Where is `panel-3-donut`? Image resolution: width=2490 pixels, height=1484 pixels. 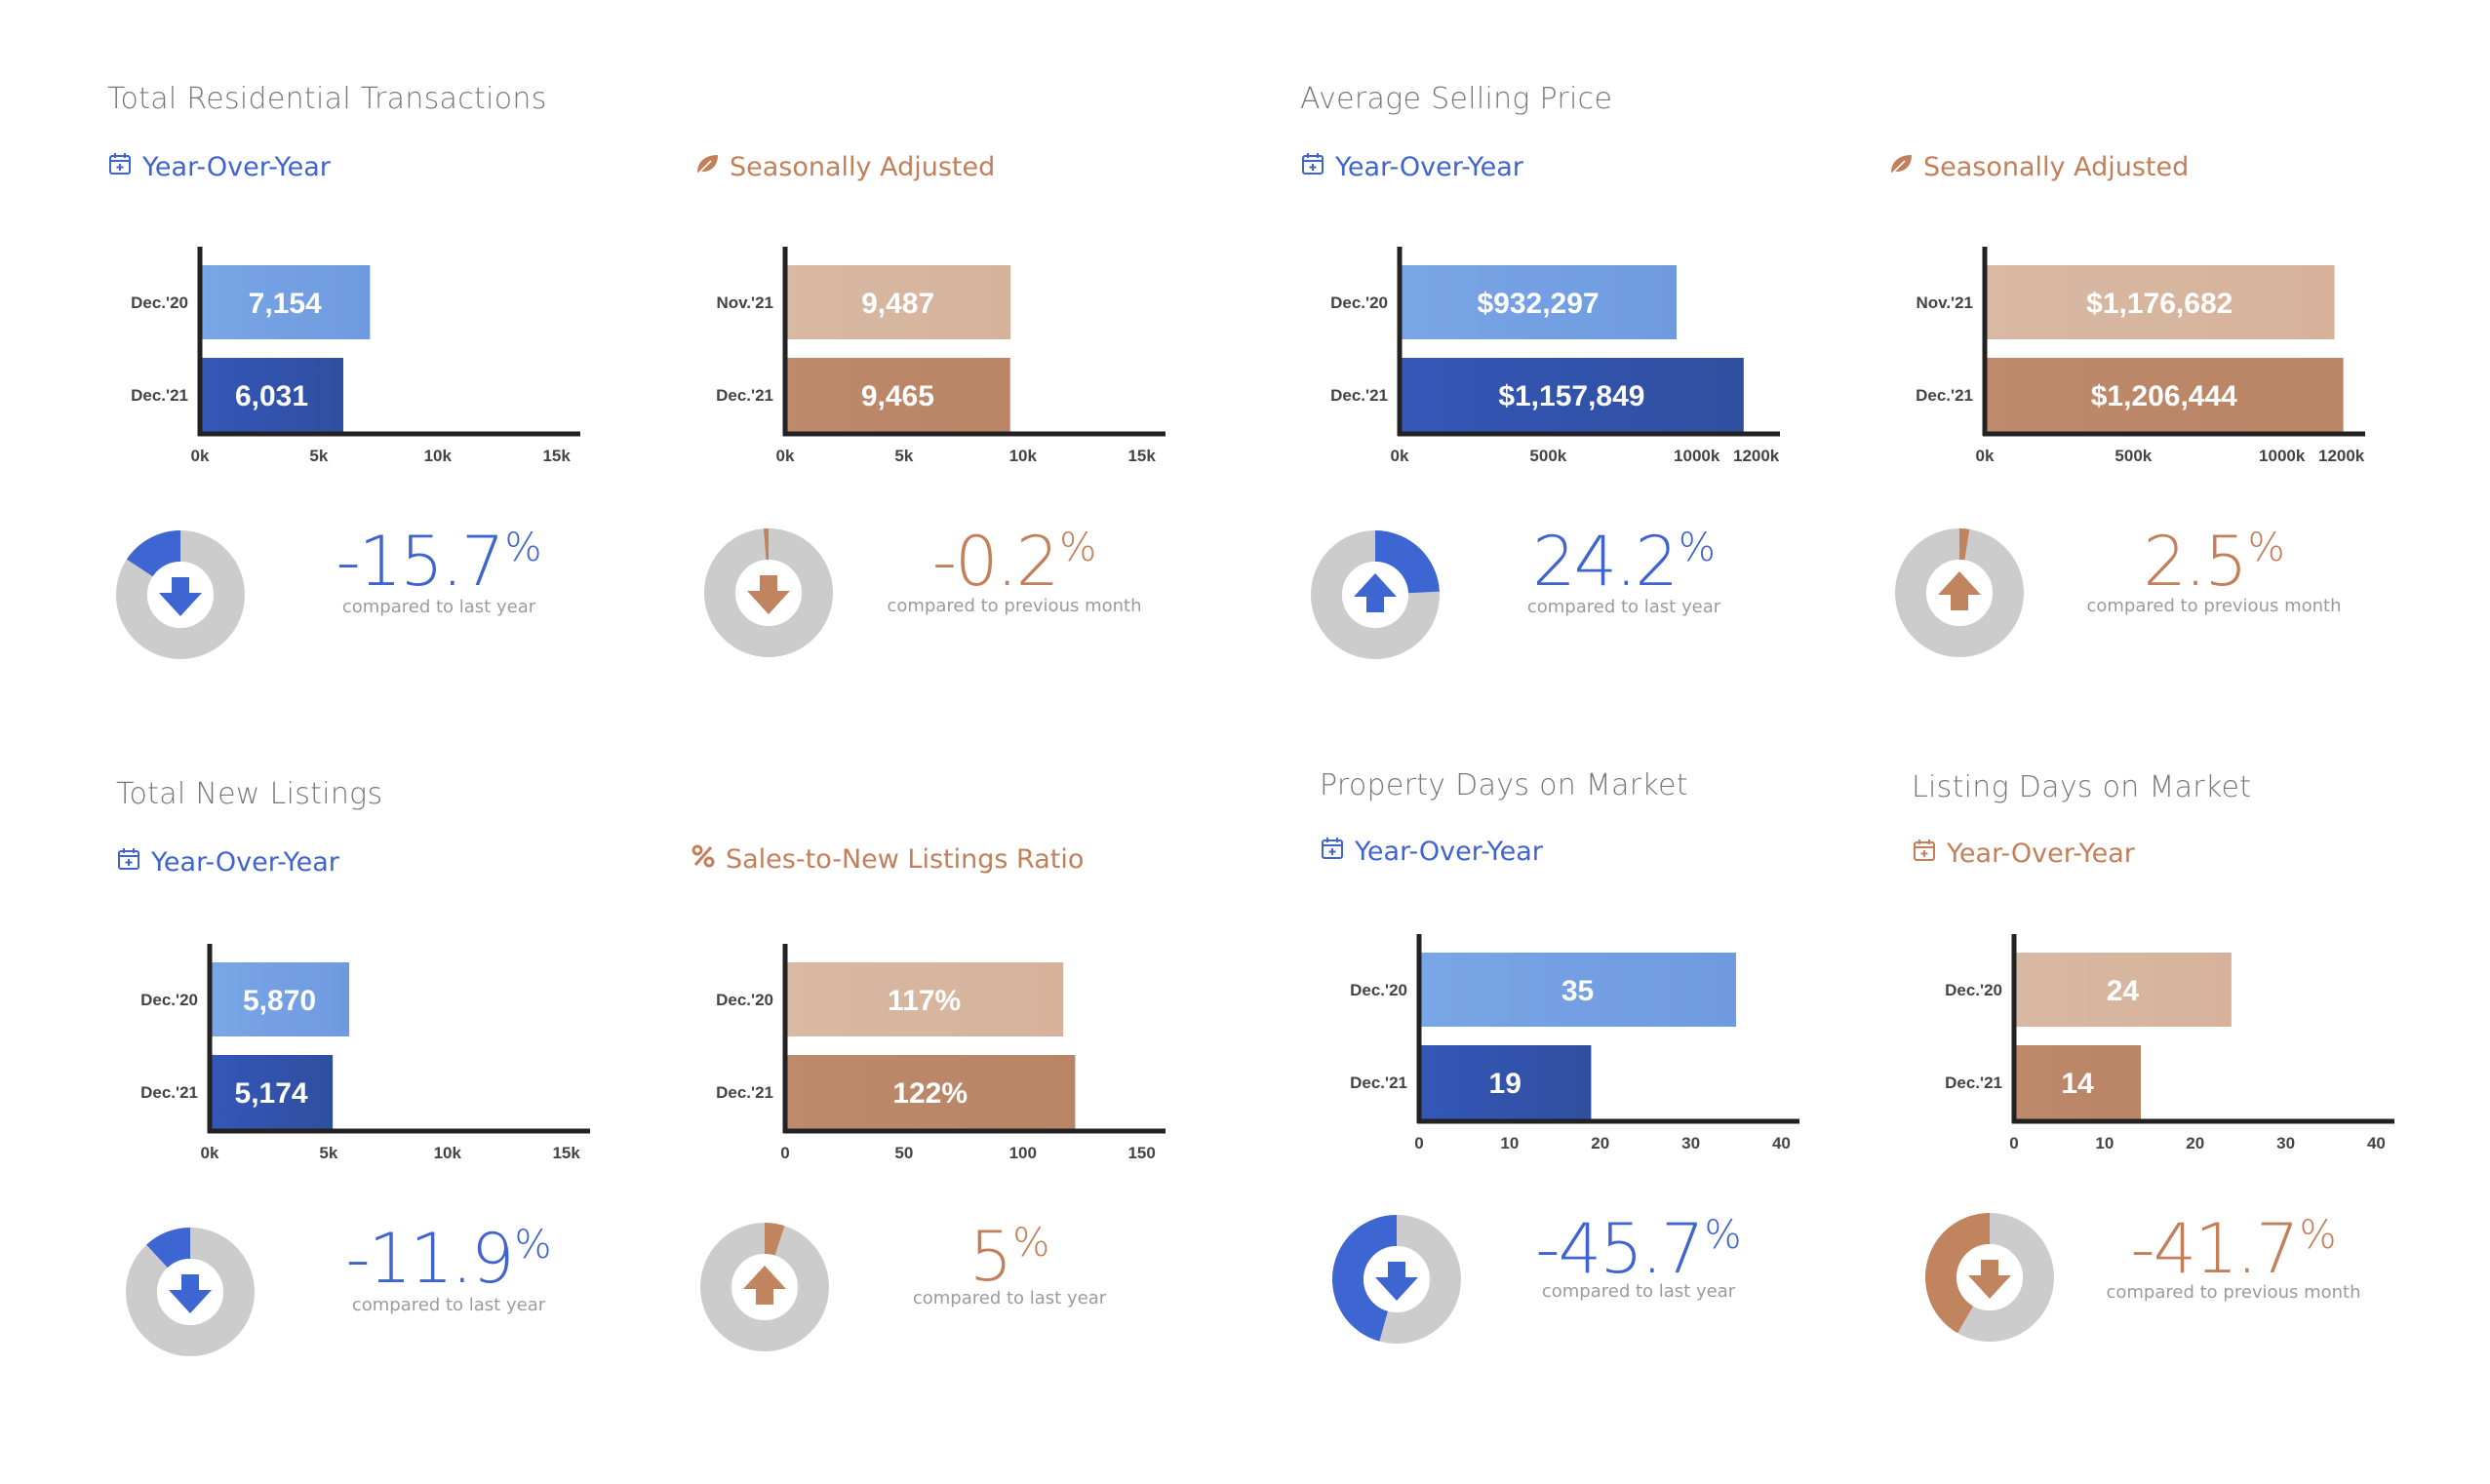 panel-3-donut is located at coordinates (1959, 592).